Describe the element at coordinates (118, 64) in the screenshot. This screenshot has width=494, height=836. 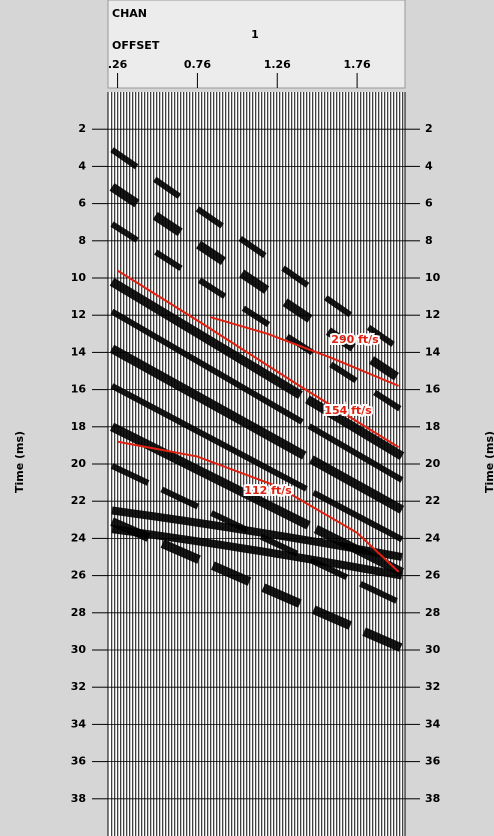
I see `x-tick-label: .26` at that location.